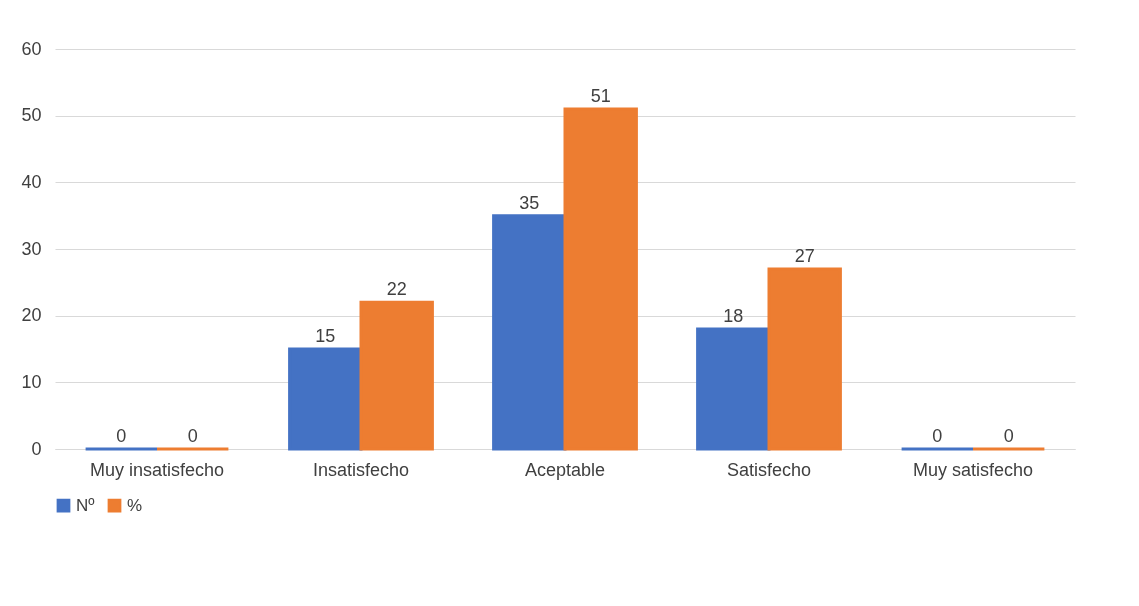 The height and width of the screenshot is (606, 1139). Describe the element at coordinates (361, 469) in the screenshot. I see `x-tick-label: Insatisfecho` at that location.